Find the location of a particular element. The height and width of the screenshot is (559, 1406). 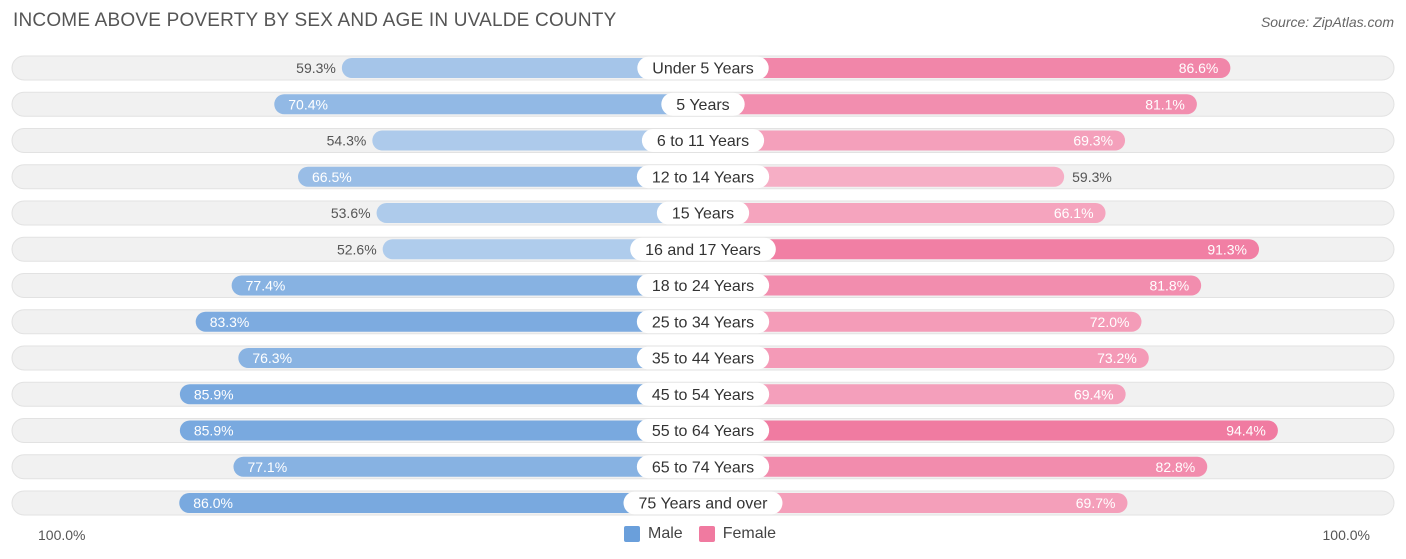

female-value-label: 66.1% is located at coordinates (1074, 213).